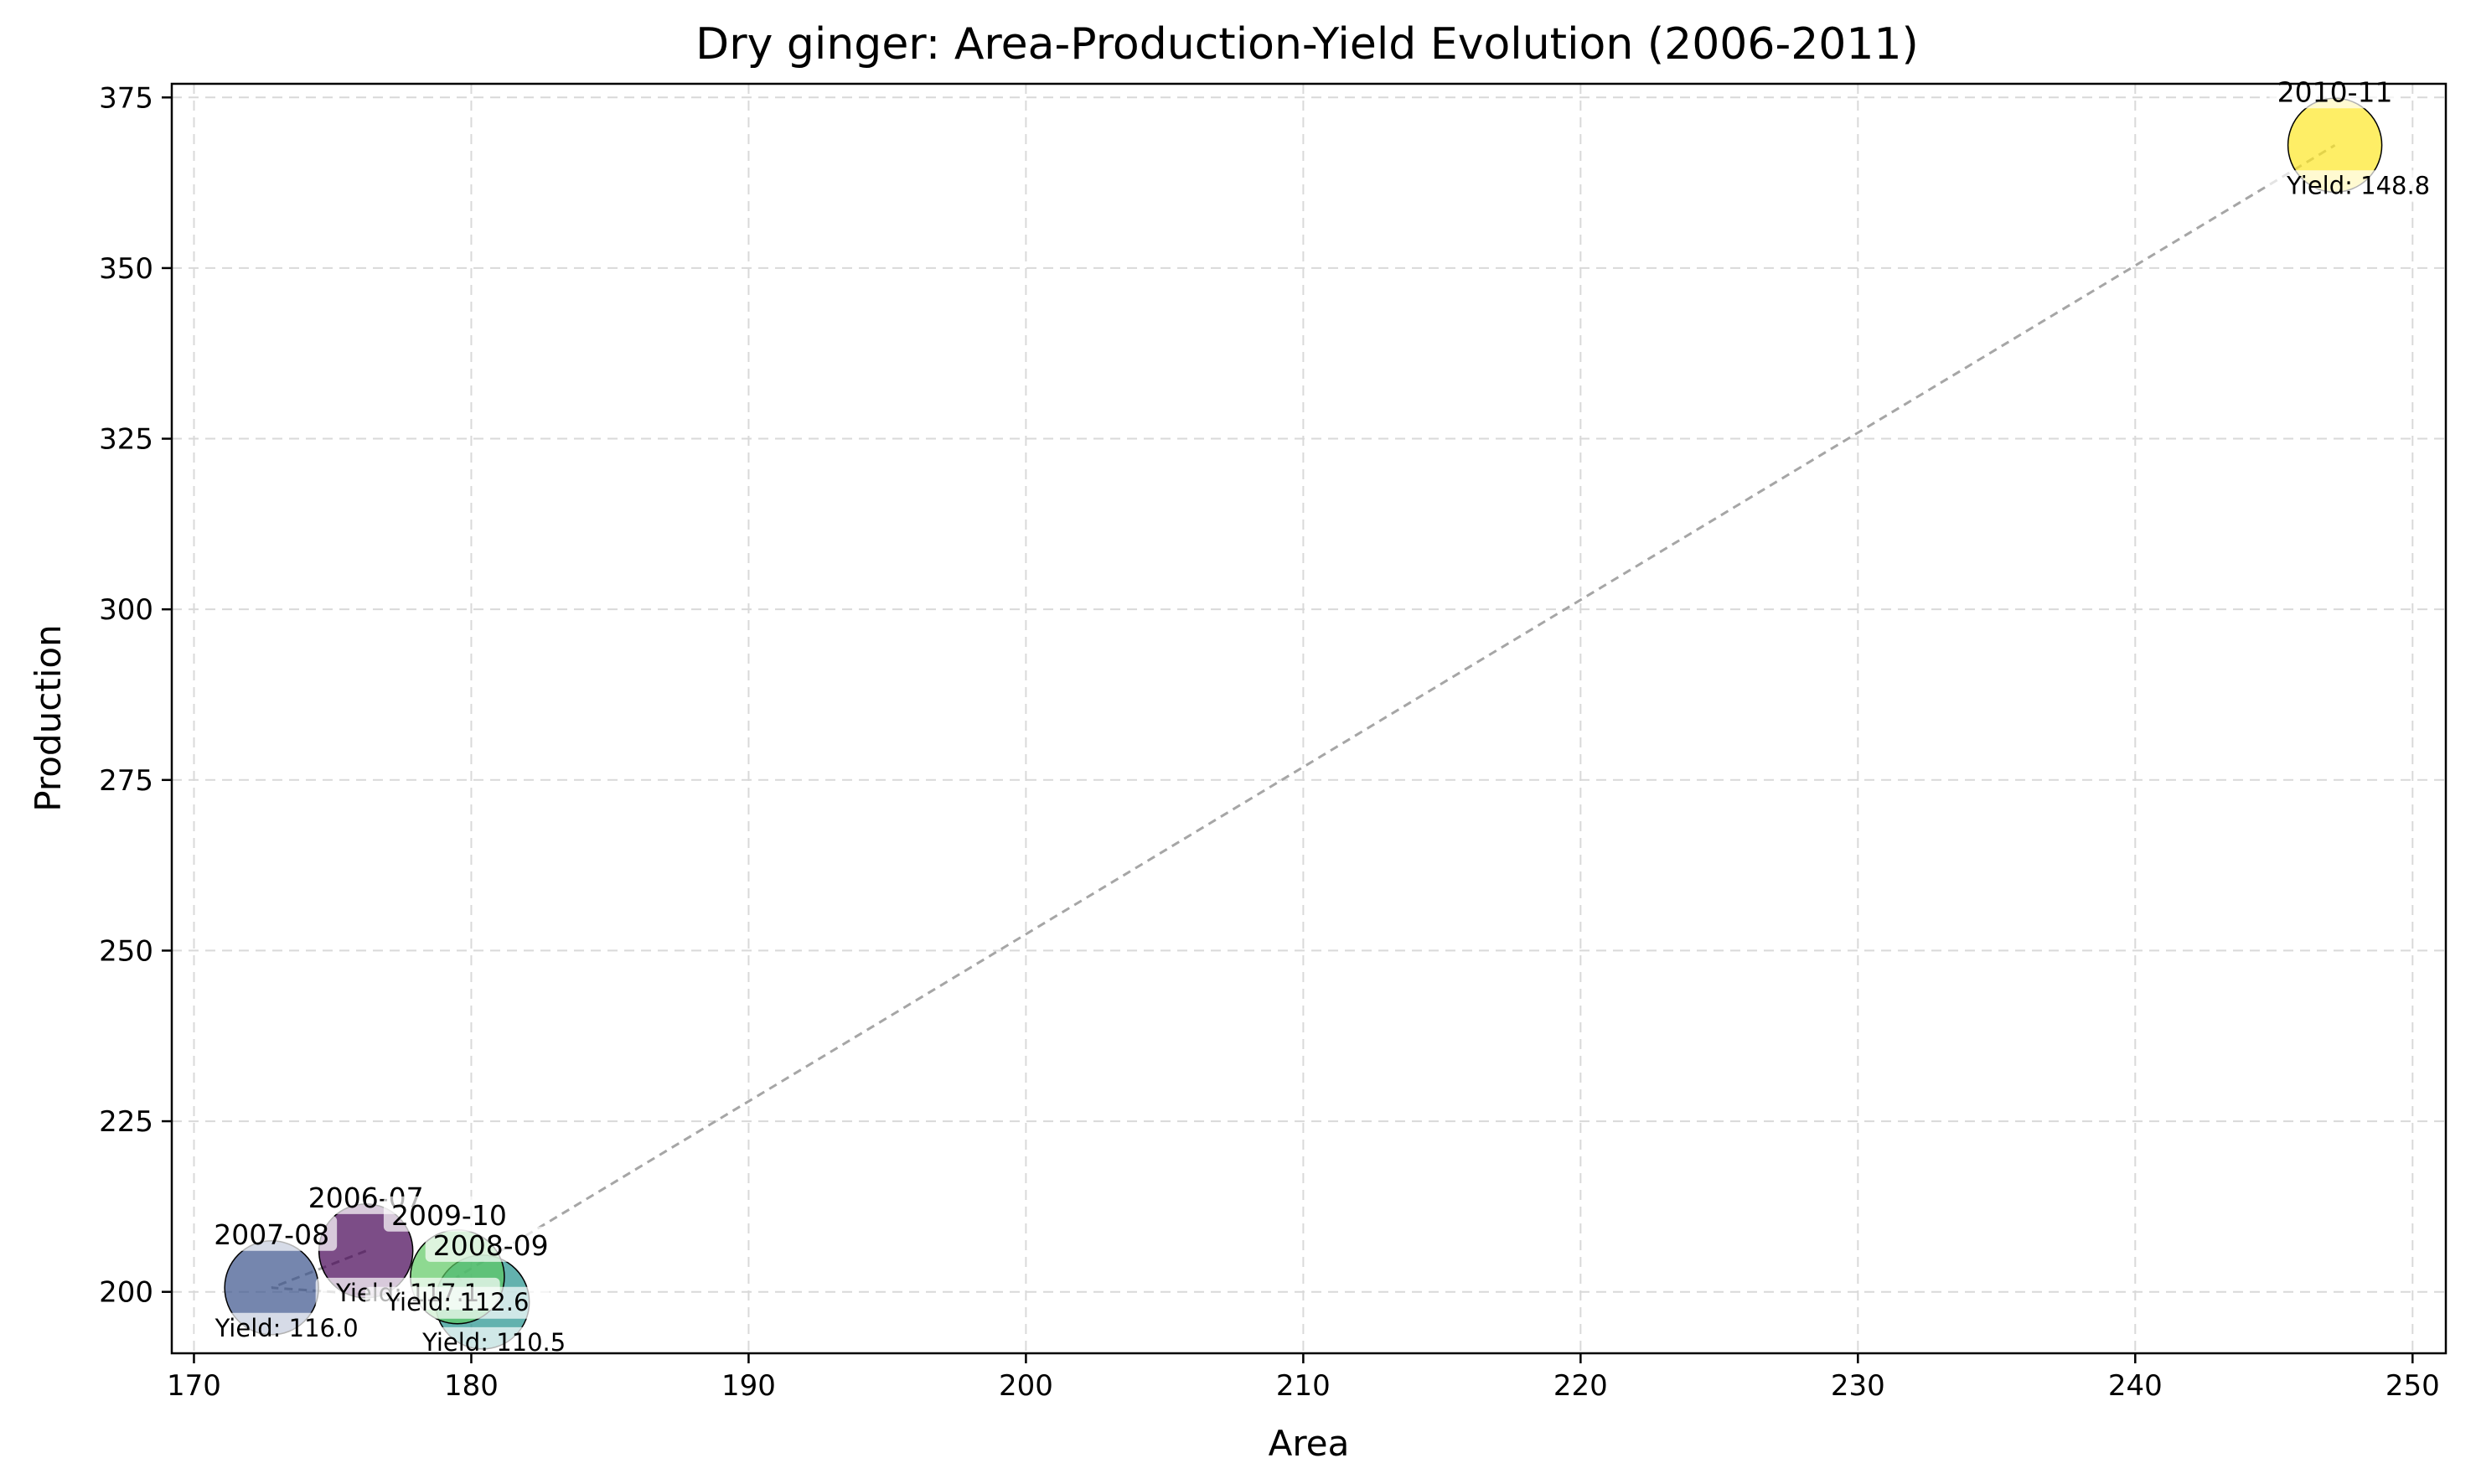 This screenshot has height=1484, width=2476. I want to click on x-tick-label: 220, so click(1580, 1386).